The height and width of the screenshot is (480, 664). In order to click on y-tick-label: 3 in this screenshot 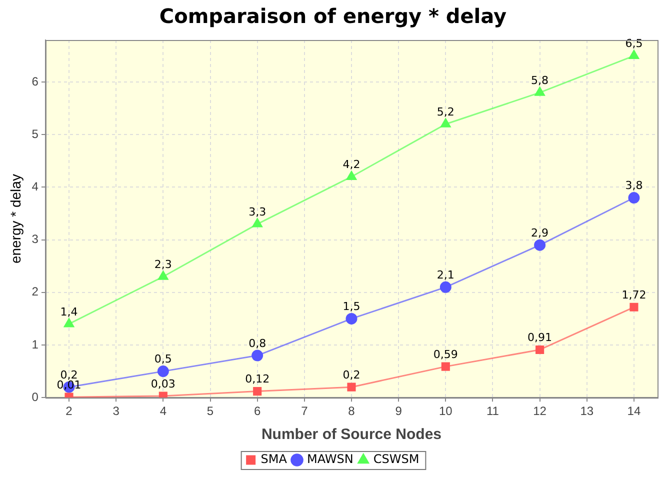, I will do `click(35, 239)`.